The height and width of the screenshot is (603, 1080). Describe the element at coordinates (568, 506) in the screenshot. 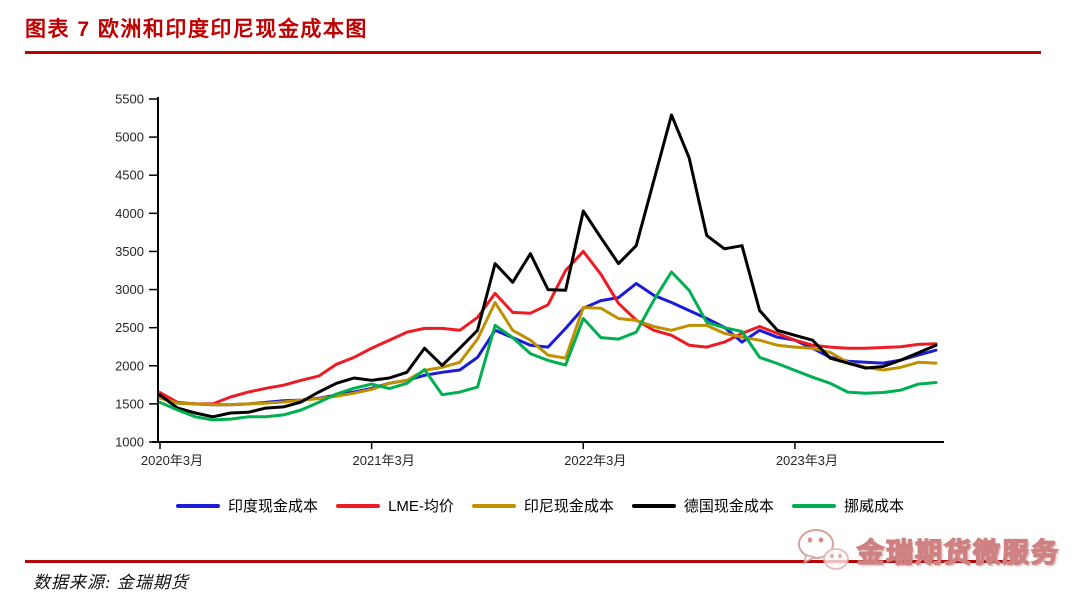

I see `legend-label: 印尼现金成本` at that location.